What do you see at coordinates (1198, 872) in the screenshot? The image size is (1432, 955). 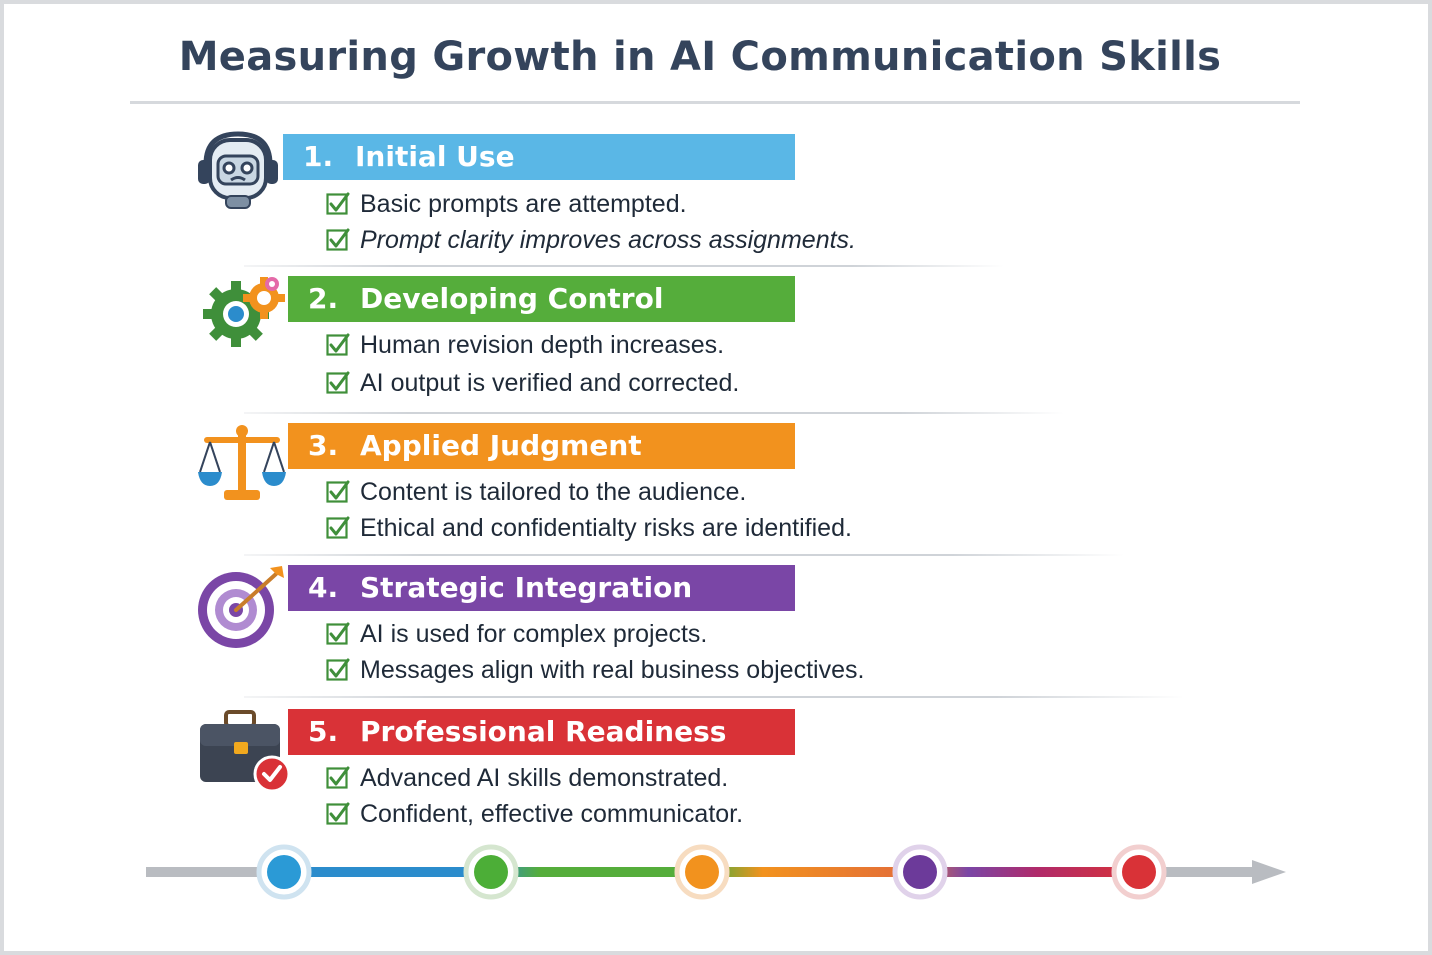 I see `timeline-track-end` at bounding box center [1198, 872].